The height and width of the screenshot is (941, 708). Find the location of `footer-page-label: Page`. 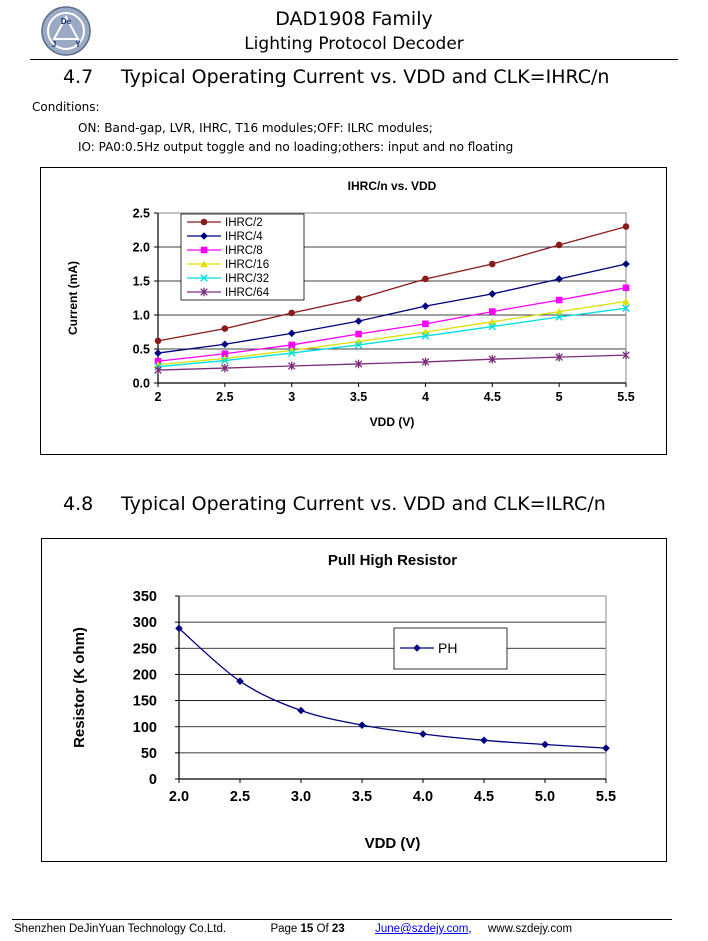

footer-page-label: Page is located at coordinates (284, 929).